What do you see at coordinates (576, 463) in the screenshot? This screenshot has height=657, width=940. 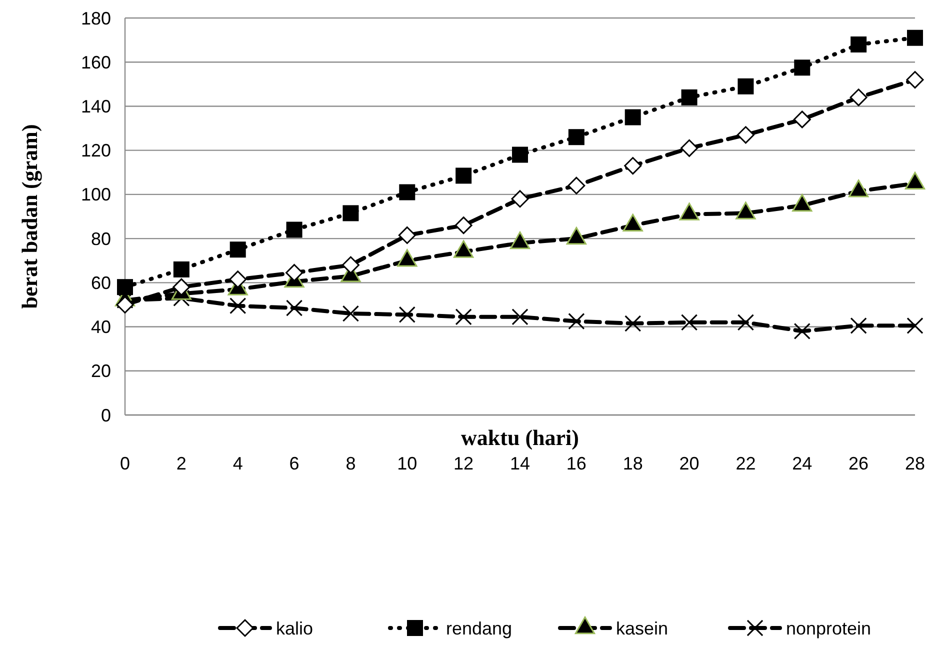 I see `x-tick-label: 16` at bounding box center [576, 463].